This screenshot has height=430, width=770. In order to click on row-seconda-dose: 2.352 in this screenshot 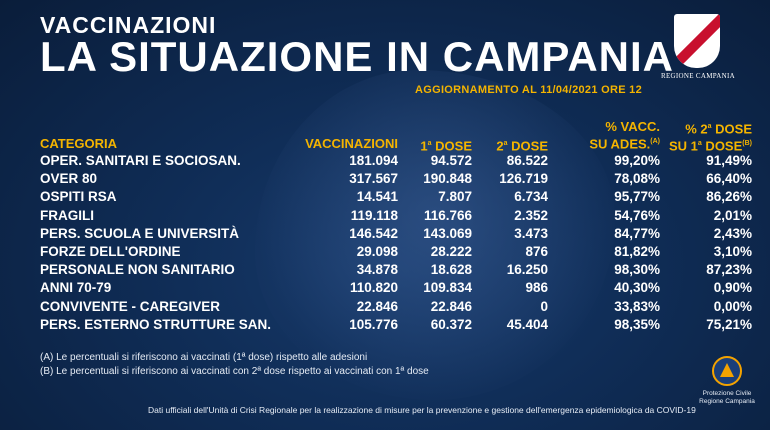, I will do `click(531, 215)`.